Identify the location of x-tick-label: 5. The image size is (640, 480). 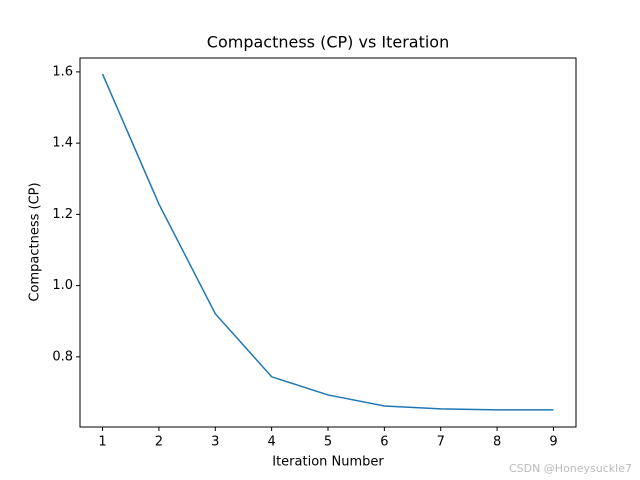
(328, 442).